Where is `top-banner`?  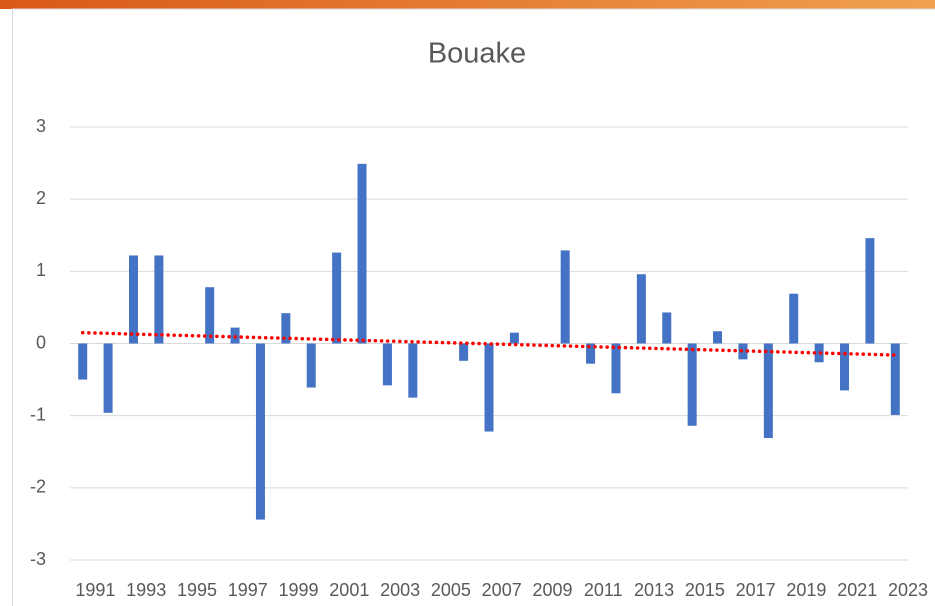
top-banner is located at coordinates (467, 4).